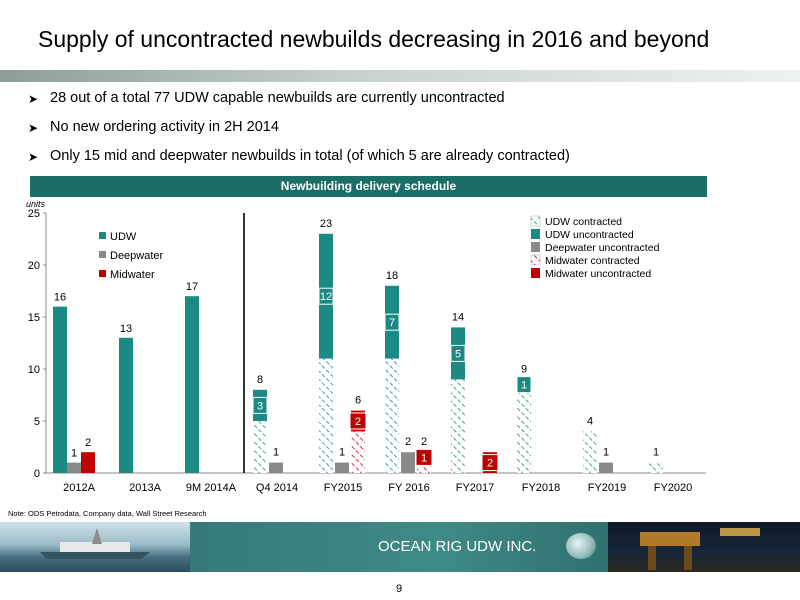 The image size is (800, 600). I want to click on drillship-derrick, so click(97, 536).